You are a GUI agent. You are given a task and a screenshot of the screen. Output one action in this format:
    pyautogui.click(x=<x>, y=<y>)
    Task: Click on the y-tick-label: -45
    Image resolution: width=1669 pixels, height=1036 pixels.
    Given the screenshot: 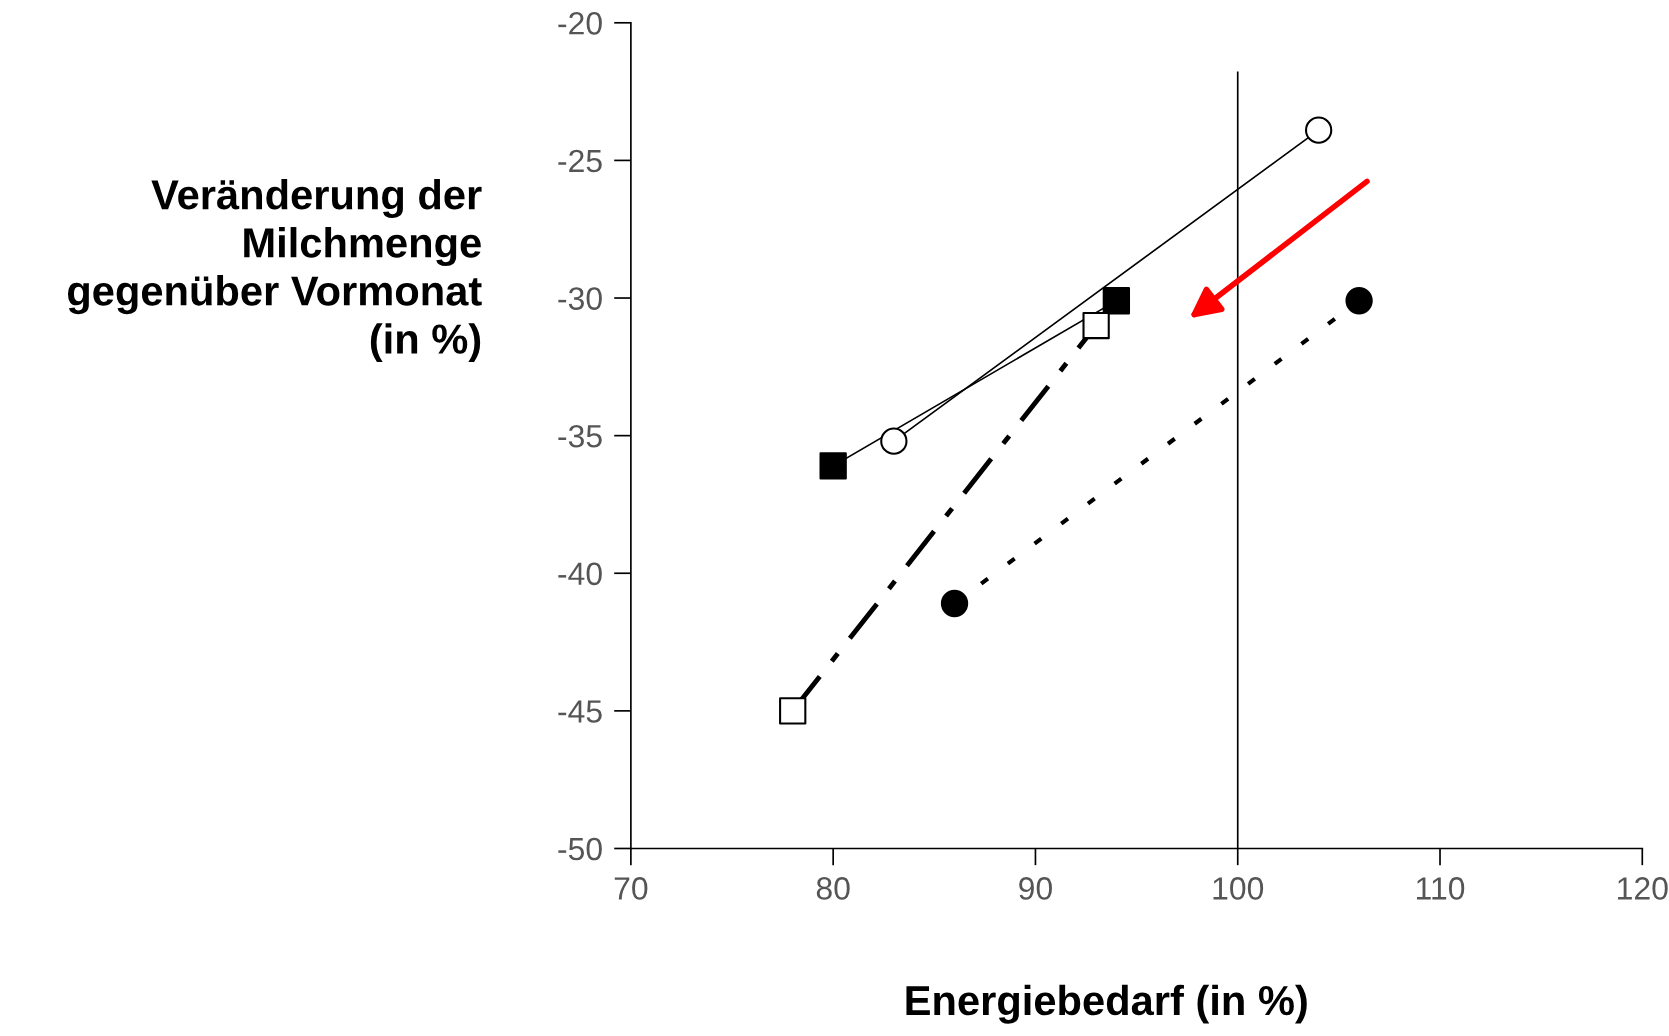 What is the action you would take?
    pyautogui.click(x=580, y=711)
    